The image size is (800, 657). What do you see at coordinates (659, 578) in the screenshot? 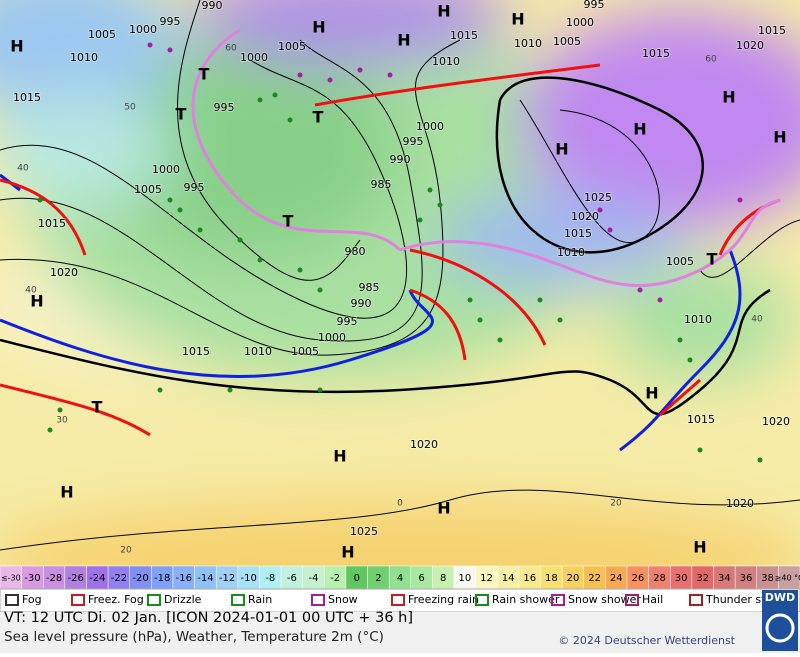
I see `scale-label: 28` at bounding box center [659, 578].